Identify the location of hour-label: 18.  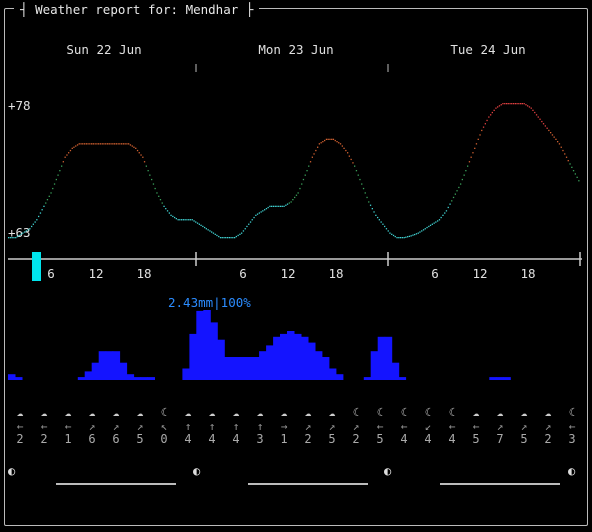
(144, 273).